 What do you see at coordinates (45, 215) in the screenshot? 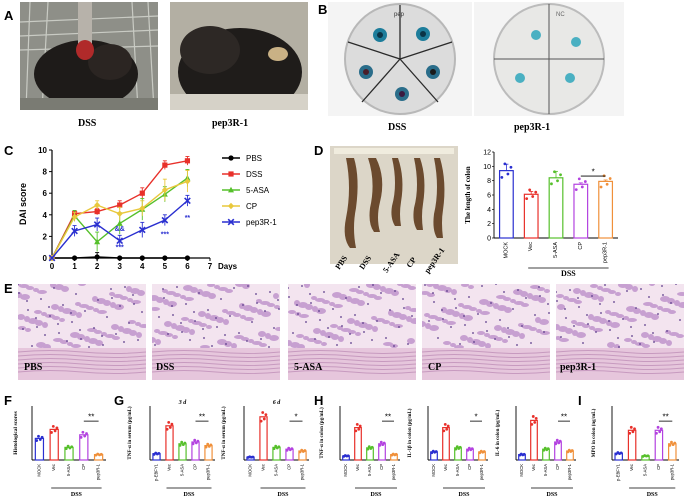
I see `c-y-tick-label: 4` at bounding box center [45, 215].